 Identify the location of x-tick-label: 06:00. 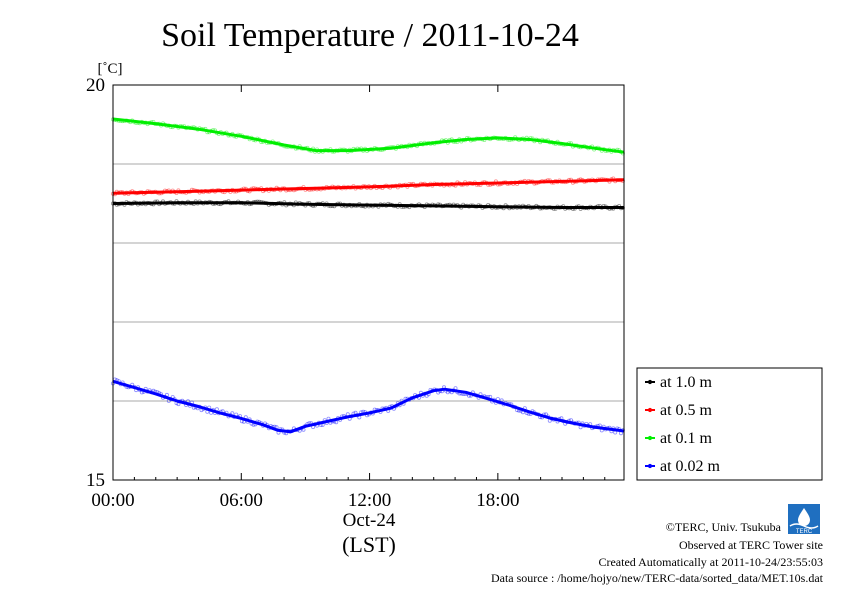
(241, 500).